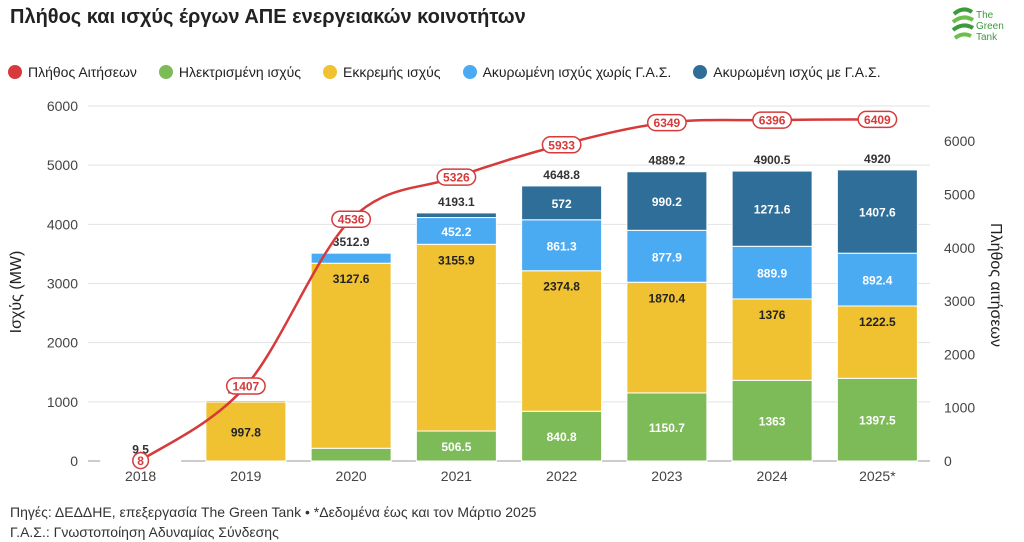 The width and height of the screenshot is (1024, 542). What do you see at coordinates (959, 194) in the screenshot?
I see `y2-tick-label: 5000` at bounding box center [959, 194].